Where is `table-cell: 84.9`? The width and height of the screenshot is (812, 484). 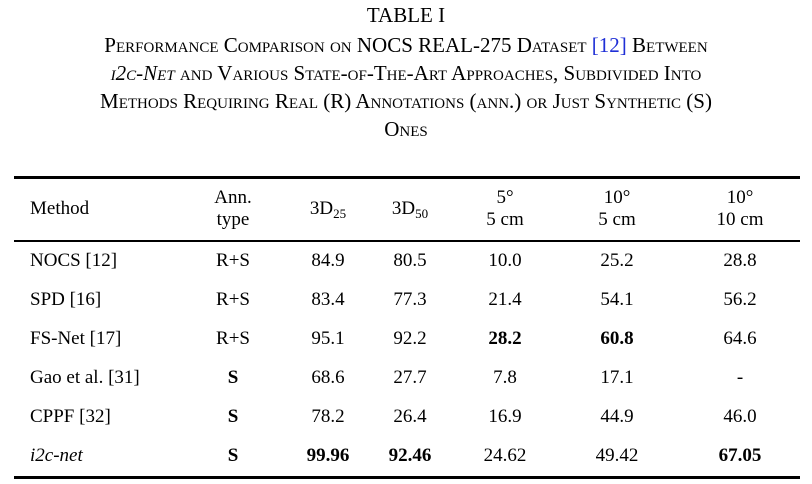 table-cell: 84.9 is located at coordinates (328, 260).